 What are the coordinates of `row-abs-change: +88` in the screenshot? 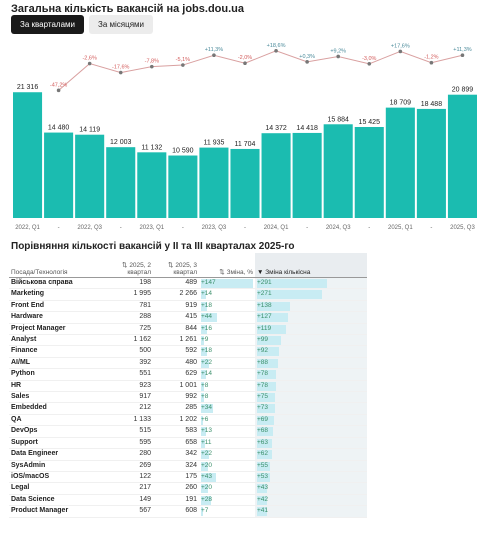 It's located at (311, 363).